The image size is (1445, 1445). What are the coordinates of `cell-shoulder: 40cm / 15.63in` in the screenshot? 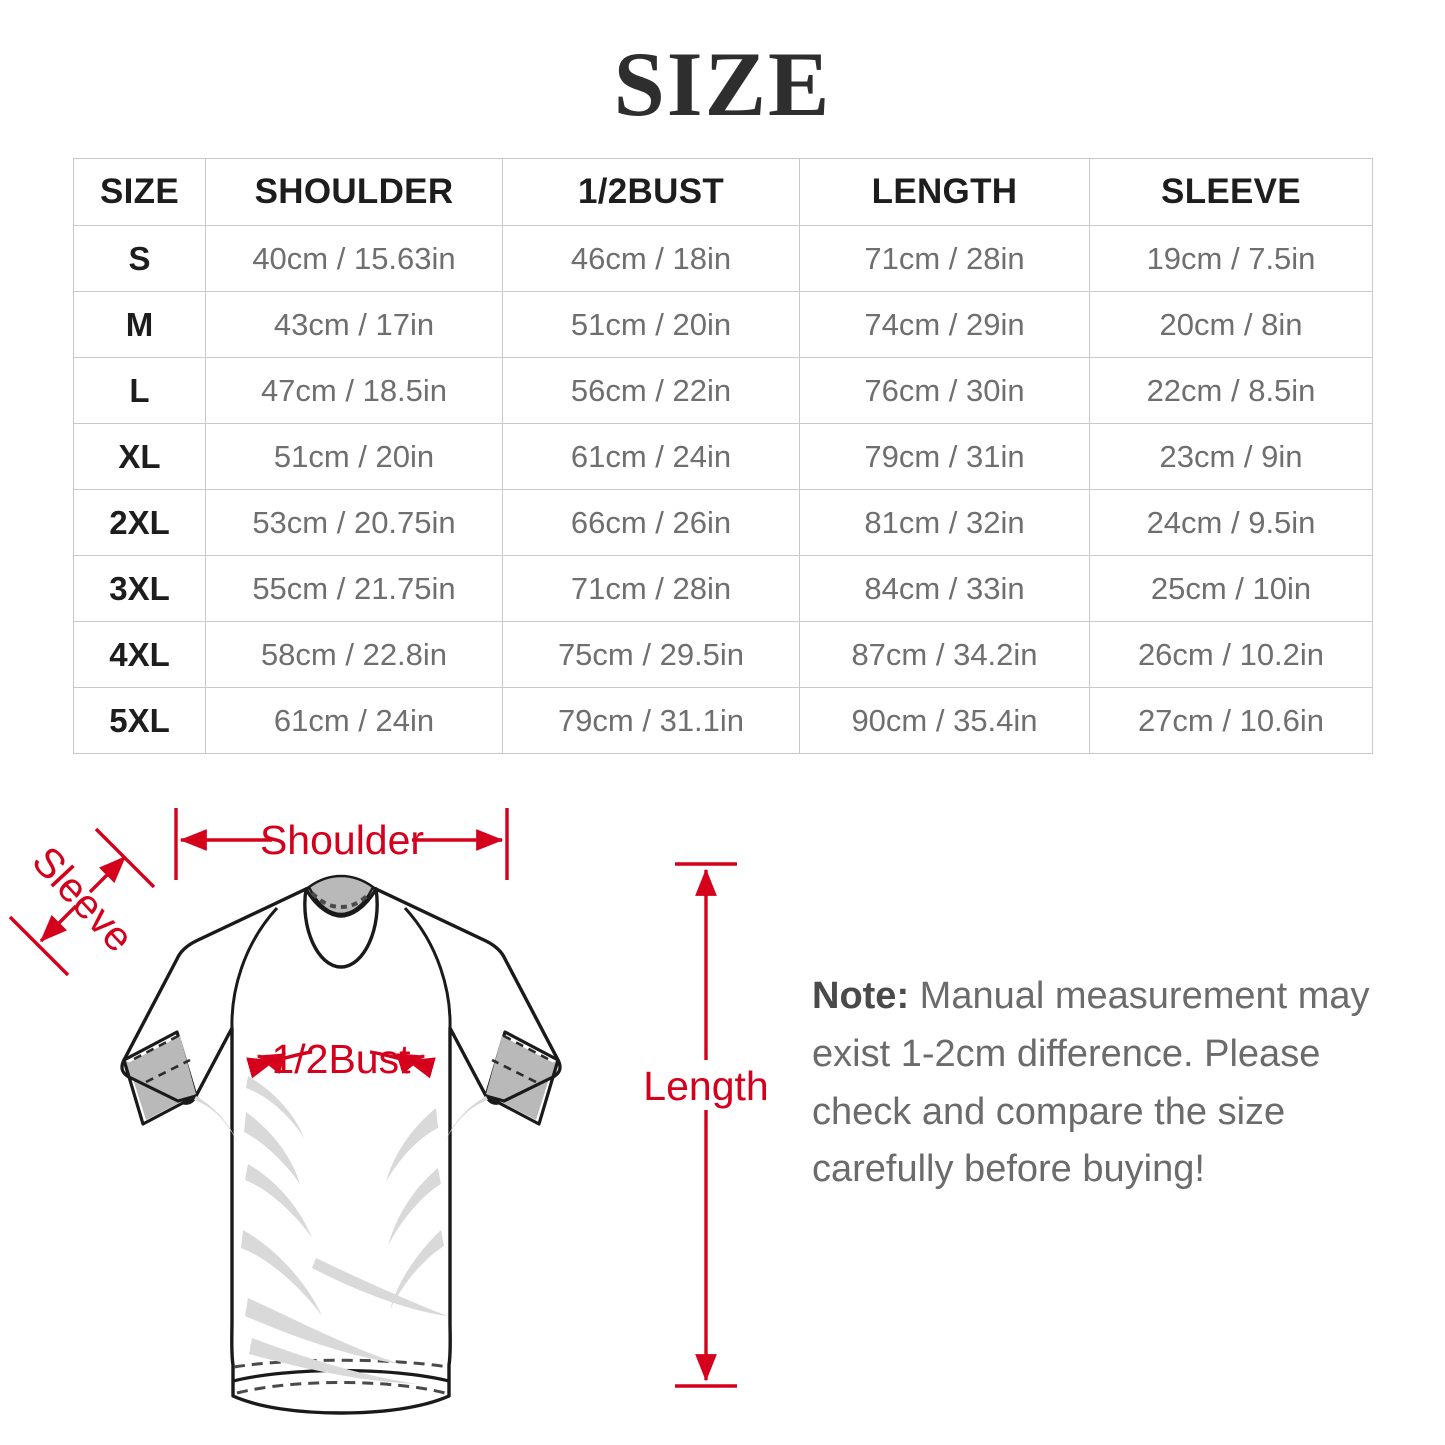 It's located at (354, 258).